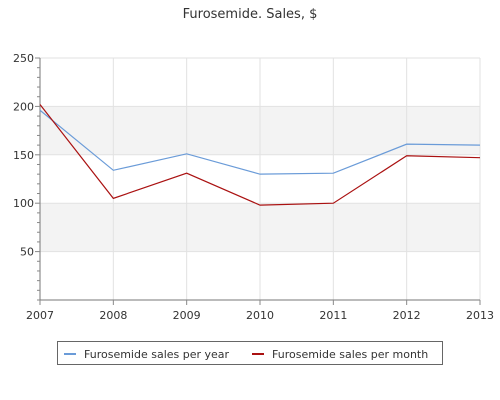 The height and width of the screenshot is (400, 500). I want to click on y-tick-label: 100, so click(23, 203).